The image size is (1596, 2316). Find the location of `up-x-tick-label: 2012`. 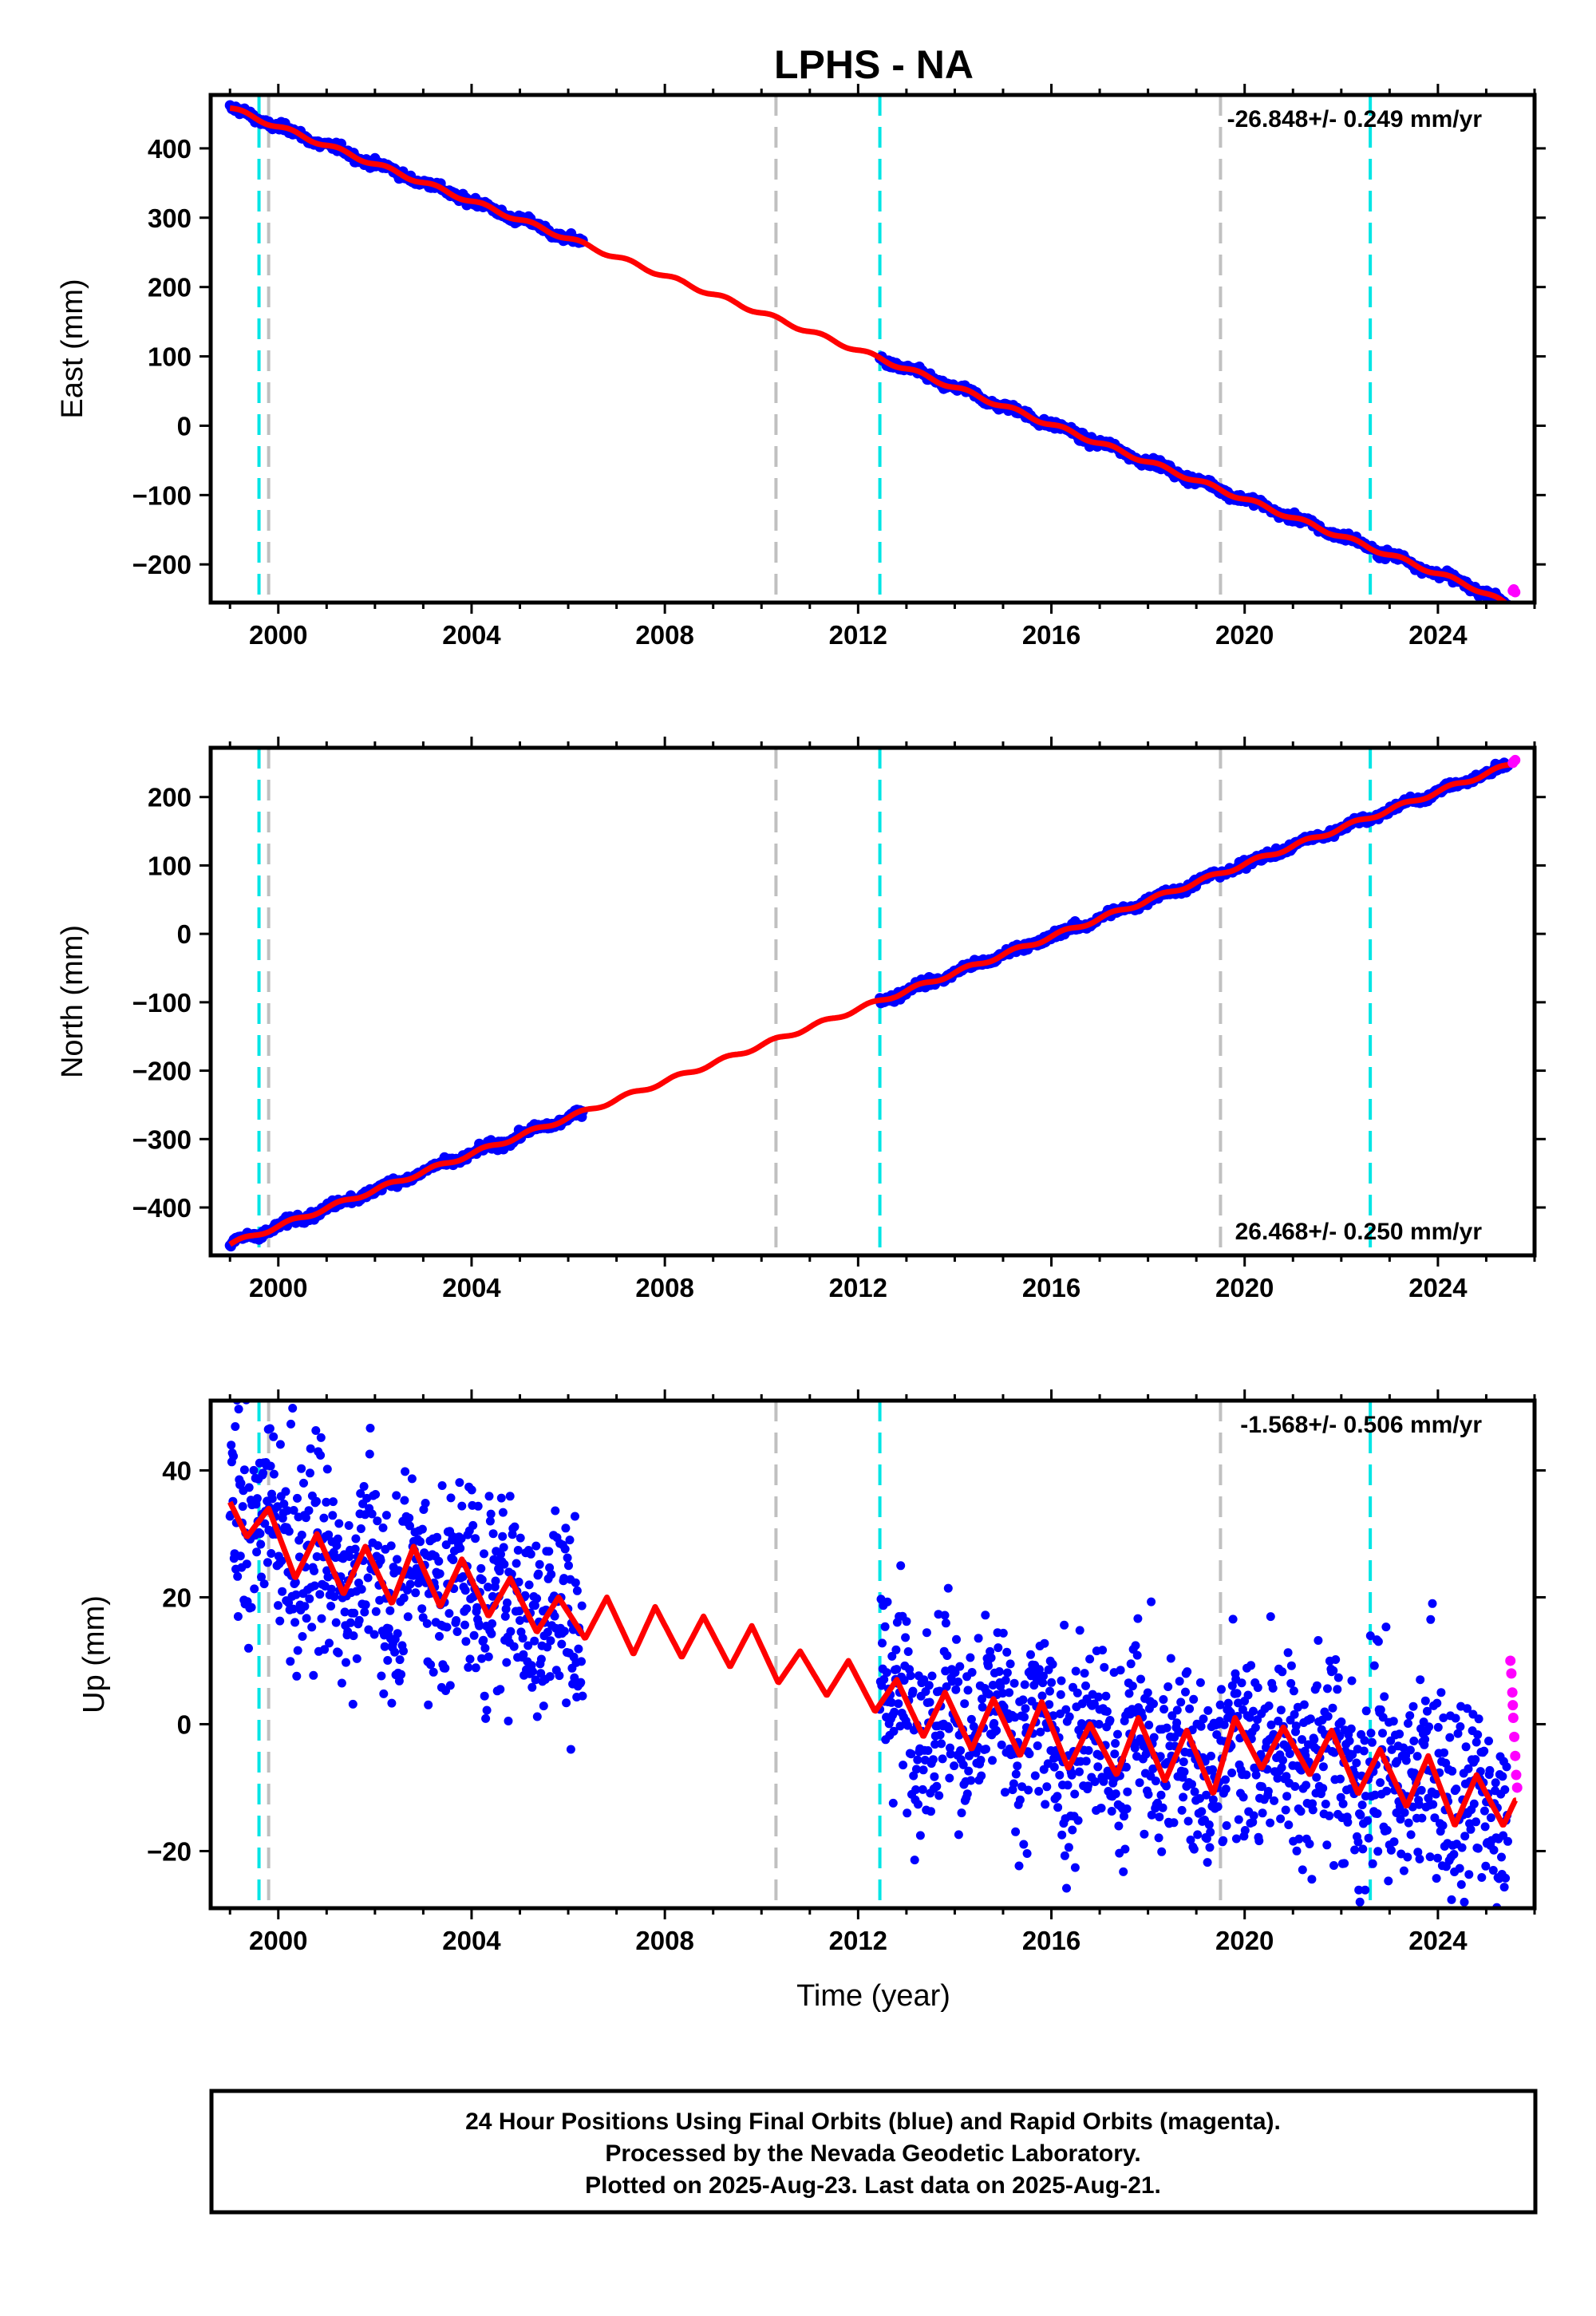

up-x-tick-label: 2012 is located at coordinates (858, 1940).